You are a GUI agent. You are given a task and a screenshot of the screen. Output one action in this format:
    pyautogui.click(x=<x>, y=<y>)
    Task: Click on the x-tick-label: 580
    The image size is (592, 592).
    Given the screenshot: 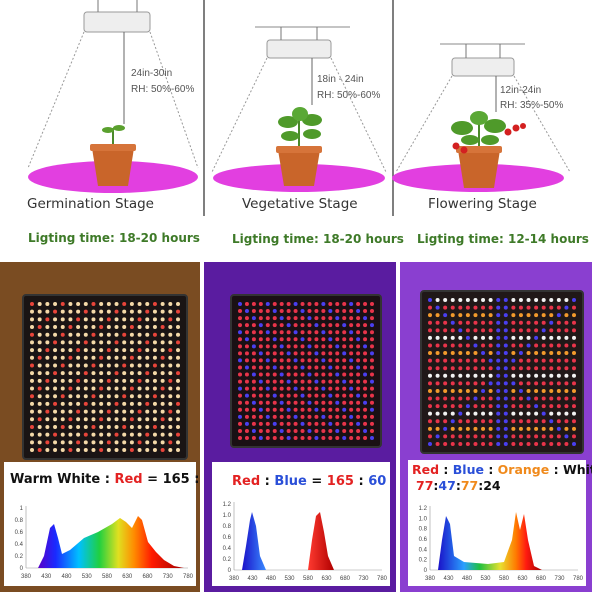 What is the action you would take?
    pyautogui.click(x=308, y=579)
    